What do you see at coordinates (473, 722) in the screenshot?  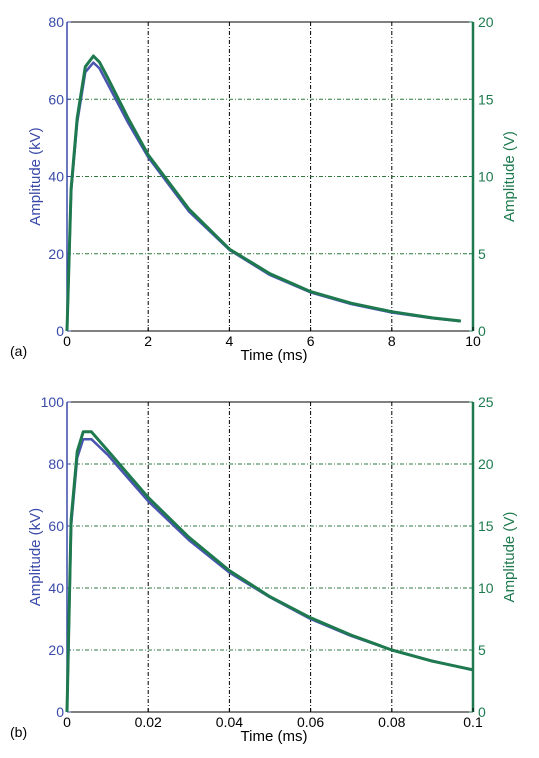 I see `x-tick-label: 0.1` at bounding box center [473, 722].